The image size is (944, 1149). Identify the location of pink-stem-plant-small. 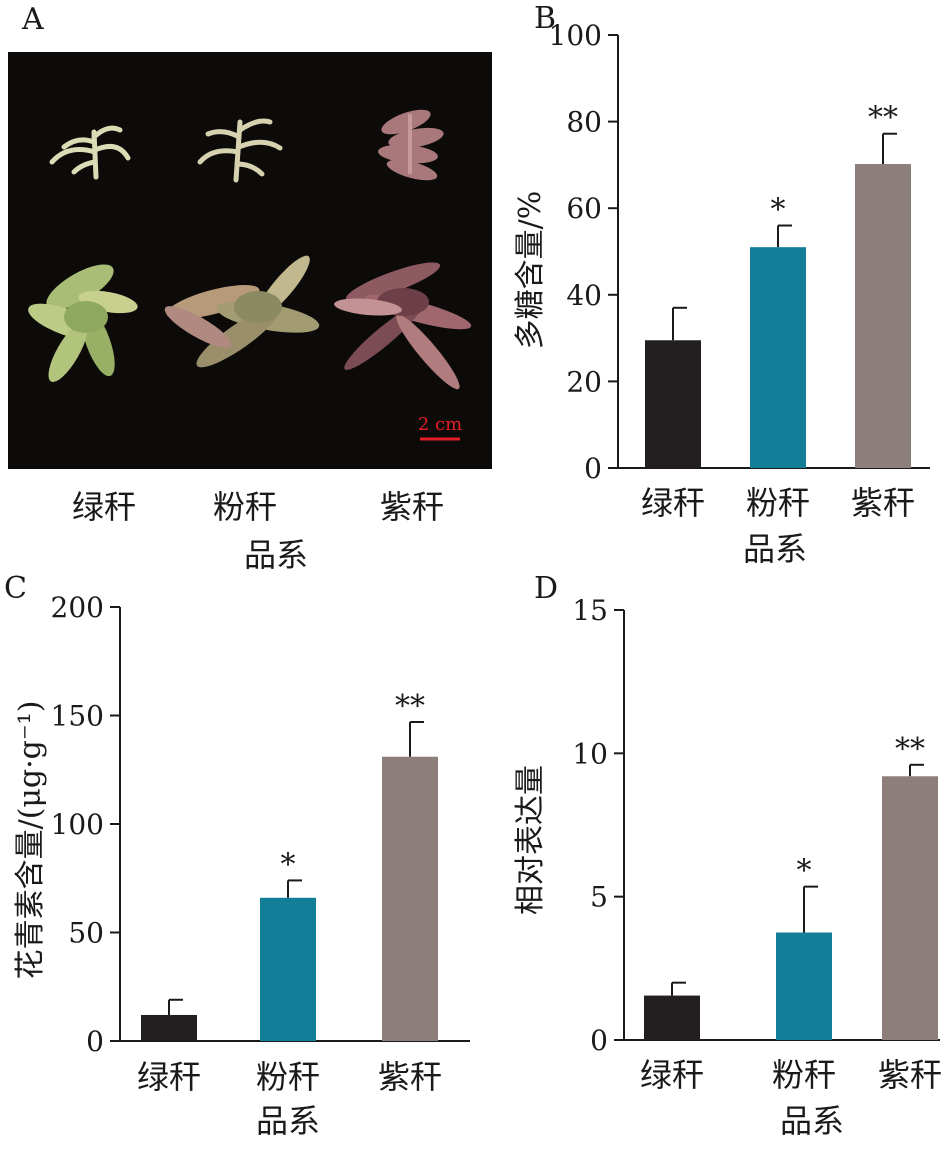
(240, 150).